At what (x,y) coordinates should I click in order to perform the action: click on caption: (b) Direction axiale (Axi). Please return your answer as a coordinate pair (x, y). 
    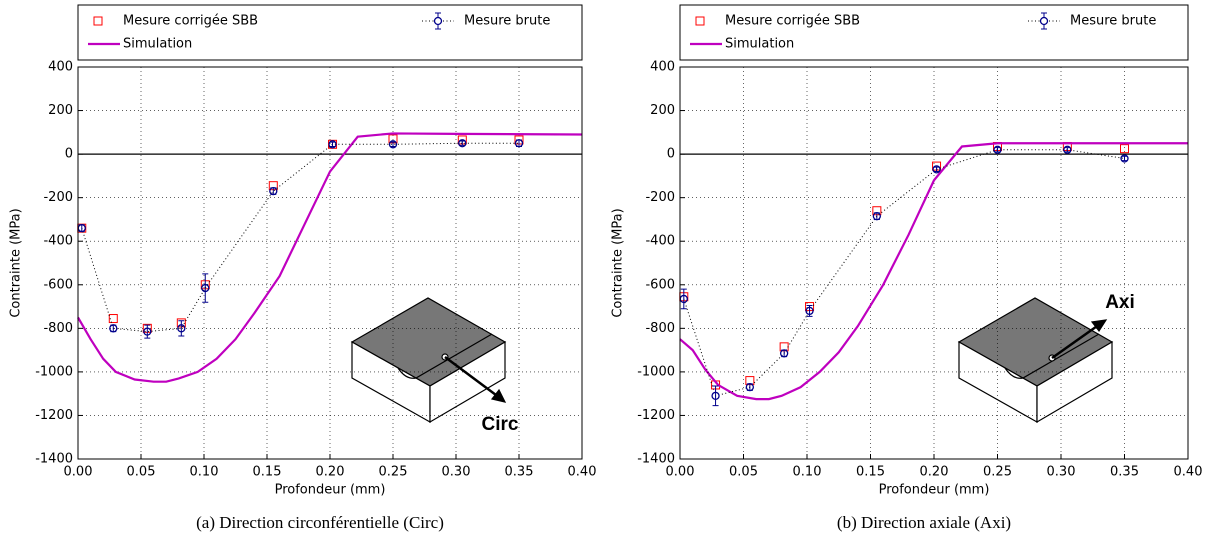
    Looking at the image, I should click on (924, 522).